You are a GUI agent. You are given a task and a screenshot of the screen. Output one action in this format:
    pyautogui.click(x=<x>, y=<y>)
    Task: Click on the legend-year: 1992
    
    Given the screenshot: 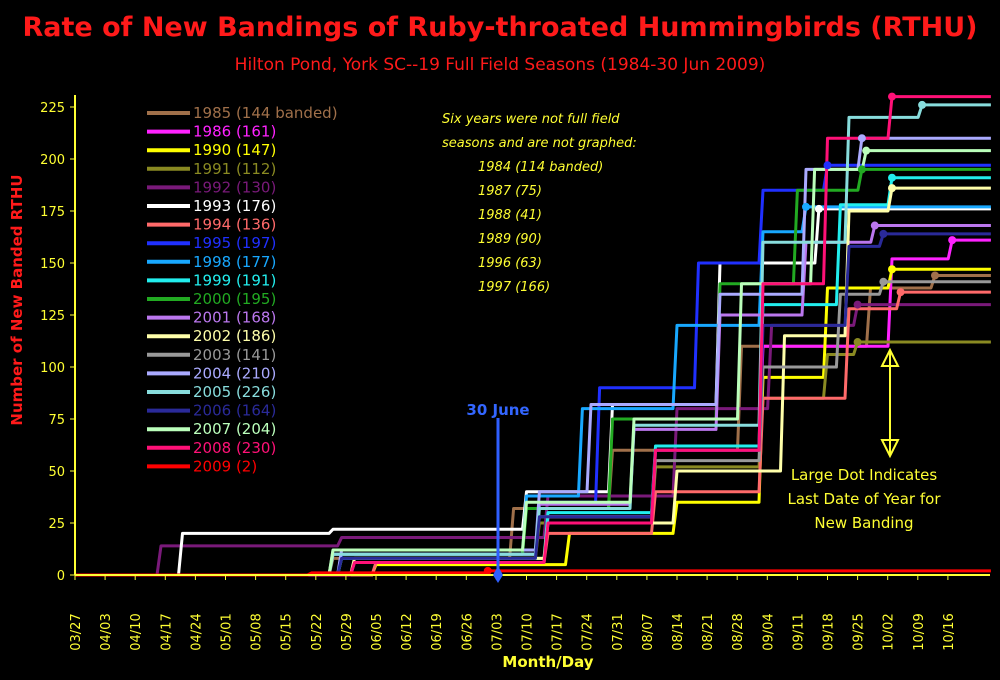 What is the action you would take?
    pyautogui.click(x=212, y=187)
    